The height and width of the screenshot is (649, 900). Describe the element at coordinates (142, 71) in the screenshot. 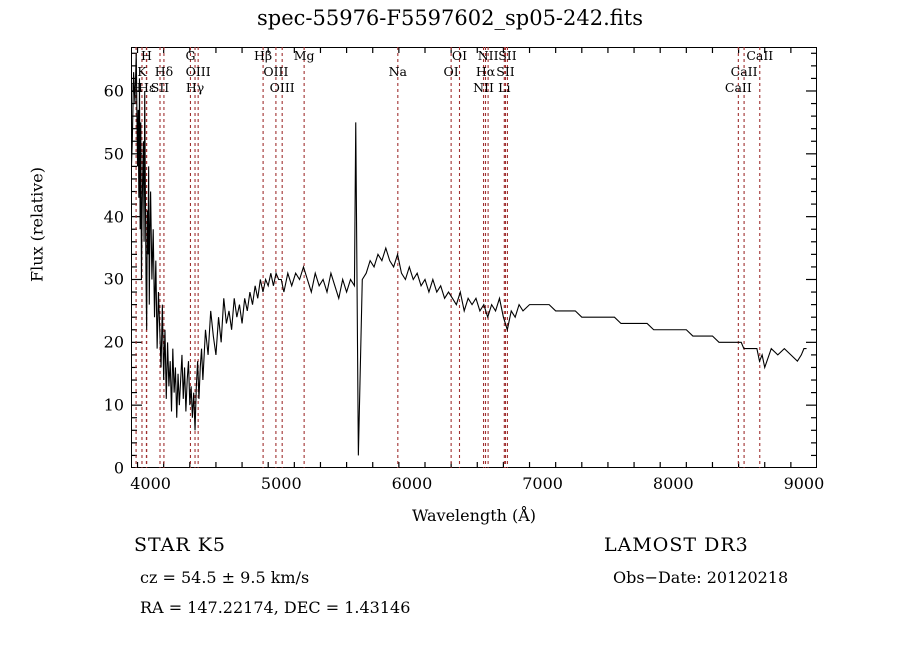

I see `line-label-k: K` at that location.